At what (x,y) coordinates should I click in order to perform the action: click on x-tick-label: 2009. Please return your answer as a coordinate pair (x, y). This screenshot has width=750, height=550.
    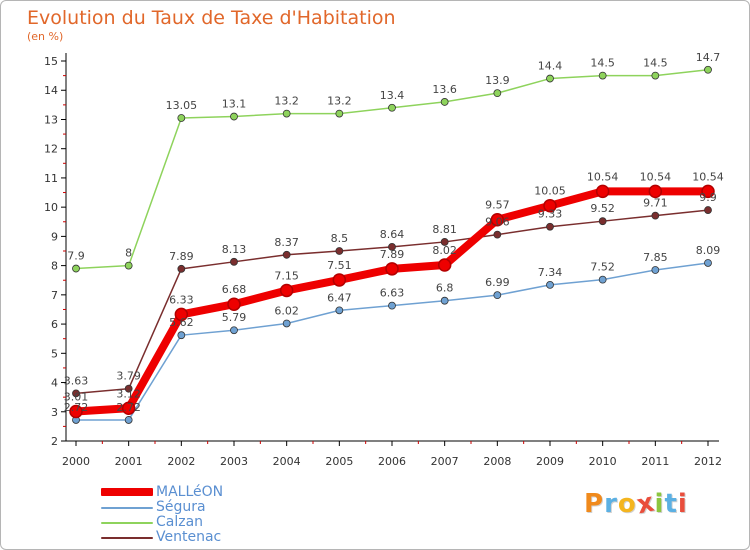
    Looking at the image, I should click on (550, 461).